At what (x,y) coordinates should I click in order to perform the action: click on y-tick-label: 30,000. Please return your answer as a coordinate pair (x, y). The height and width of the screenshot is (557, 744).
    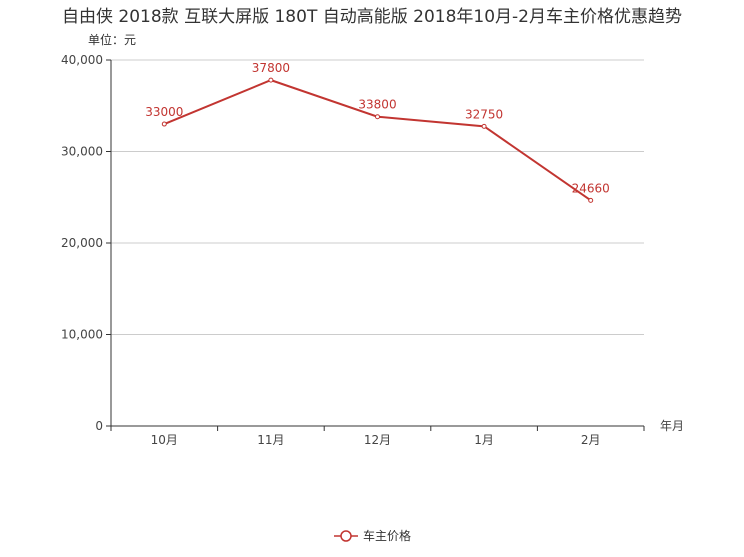
    Looking at the image, I should click on (82, 152).